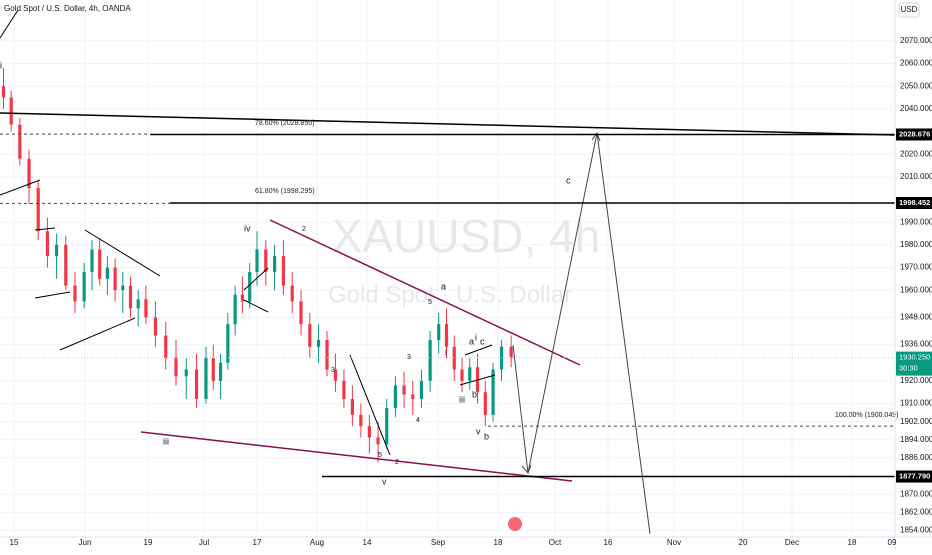 Image resolution: width=932 pixels, height=555 pixels. I want to click on y-tick-label: 2020.000, so click(916, 153).